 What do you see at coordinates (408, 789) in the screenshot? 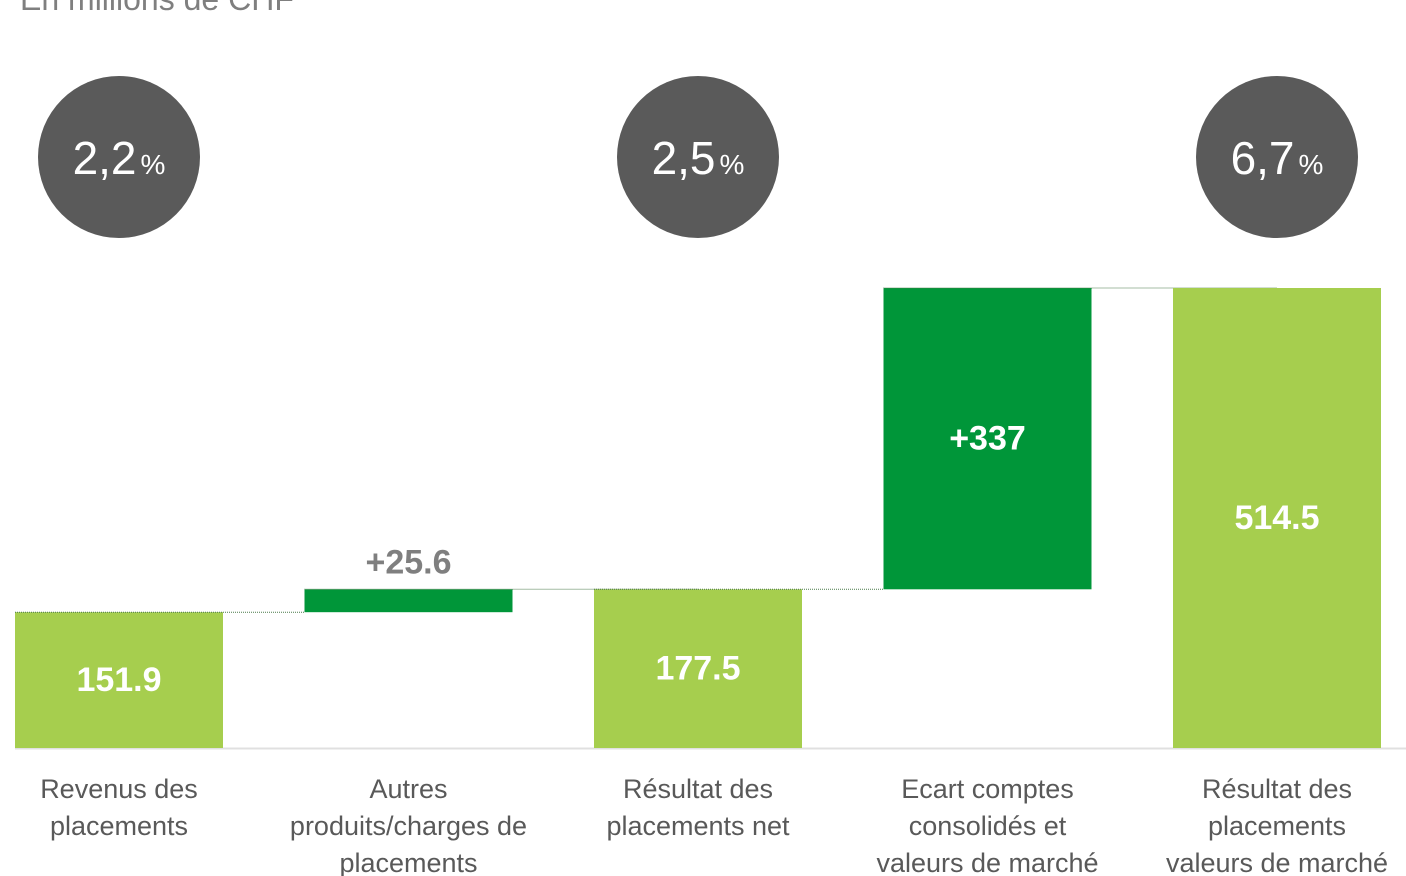
I see `x-tick-label-line: Autres` at bounding box center [408, 789].